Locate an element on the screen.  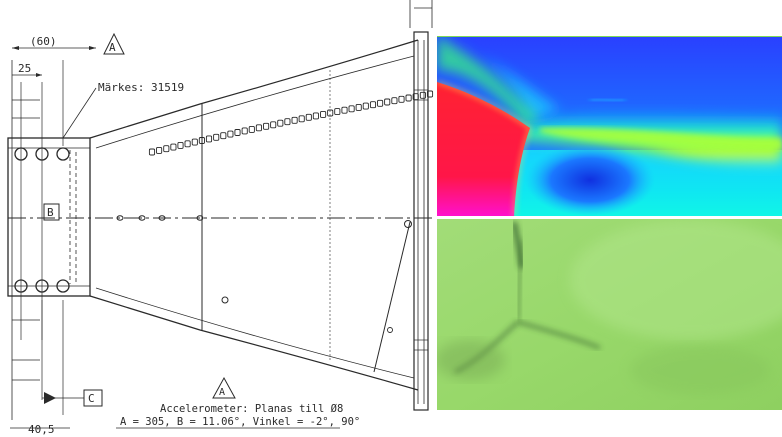
datum-b-label: B is located at coordinates (50, 212).